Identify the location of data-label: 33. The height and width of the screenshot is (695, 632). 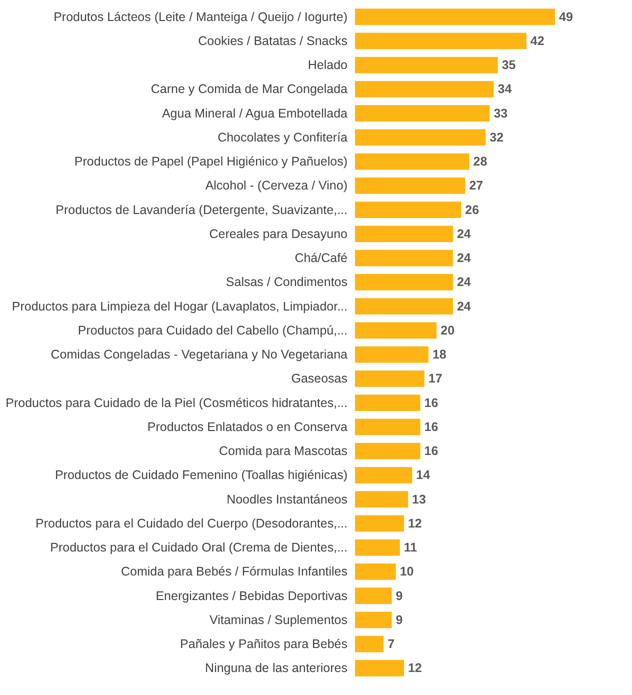
(501, 113).